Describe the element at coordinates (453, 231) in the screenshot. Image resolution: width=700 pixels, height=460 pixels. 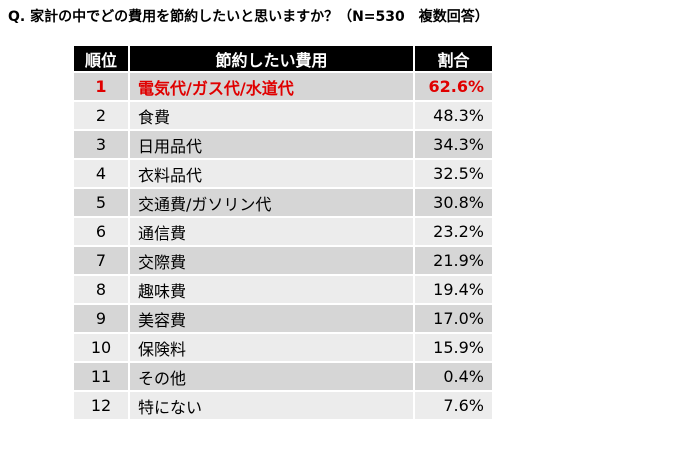
I see `pct-cell: 23.2%` at that location.